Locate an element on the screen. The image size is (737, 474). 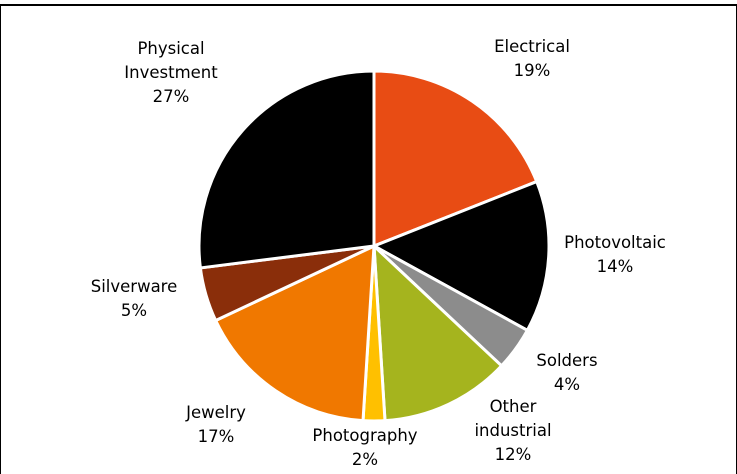
slice-label-percent: 27% is located at coordinates (171, 96).